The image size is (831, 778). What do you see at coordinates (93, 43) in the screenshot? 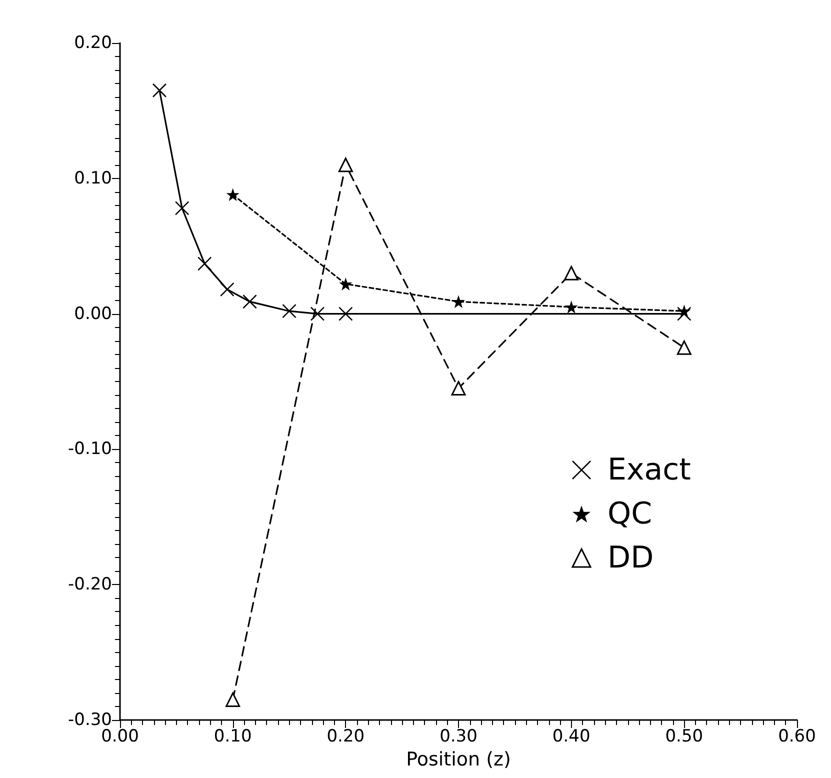
I see `y-tick-label: 0.20` at bounding box center [93, 43].